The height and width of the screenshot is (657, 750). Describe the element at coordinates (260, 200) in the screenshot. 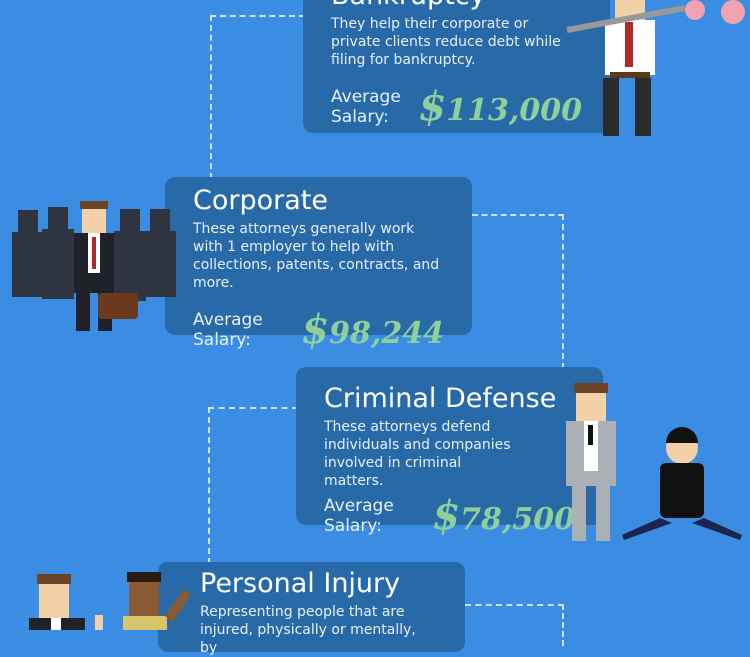

I see `card-title: Corporate` at that location.